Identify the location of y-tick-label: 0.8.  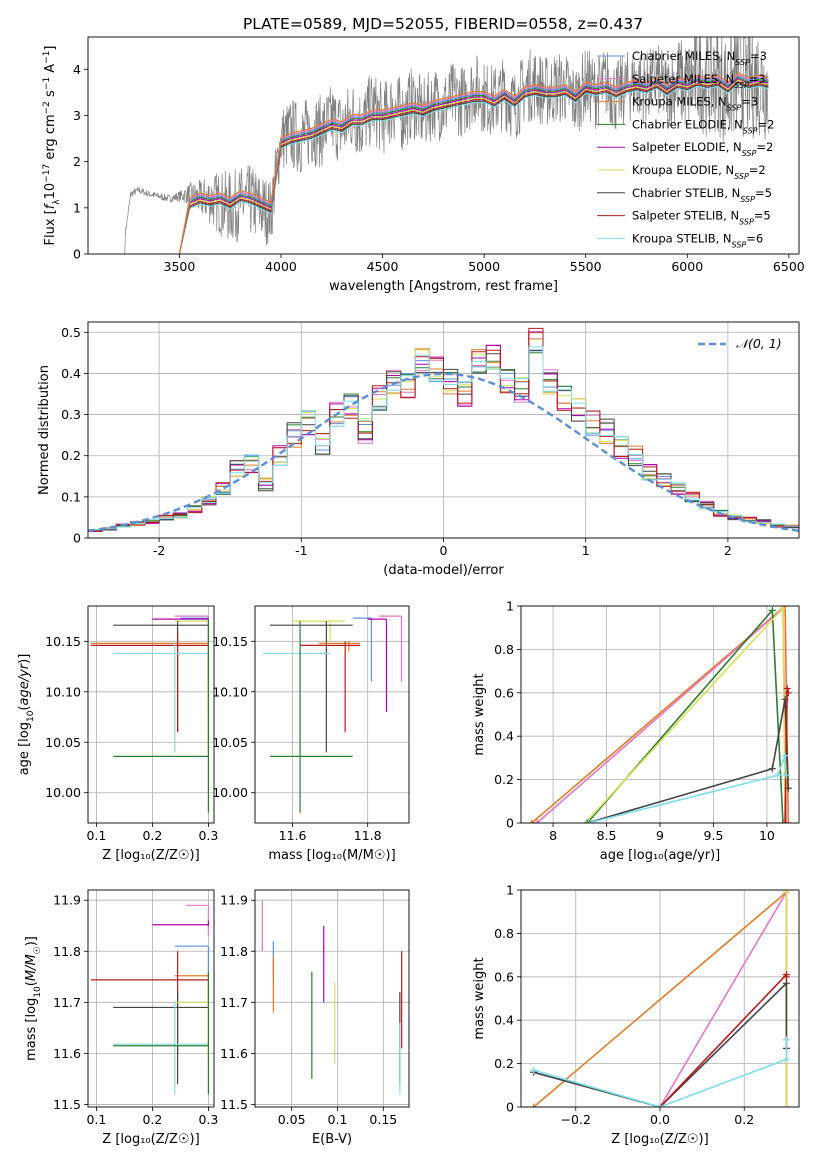
(504, 933).